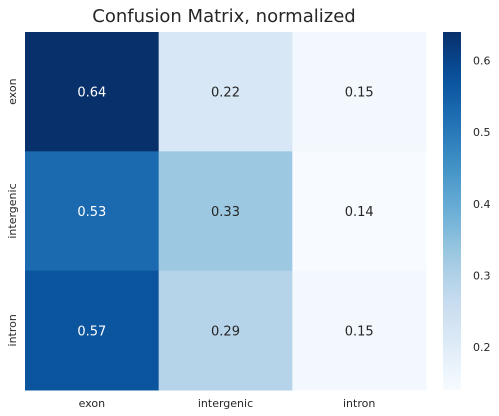 The width and height of the screenshot is (499, 416). What do you see at coordinates (482, 132) in the screenshot?
I see `colorbar-tick-label: 0.5` at bounding box center [482, 132].